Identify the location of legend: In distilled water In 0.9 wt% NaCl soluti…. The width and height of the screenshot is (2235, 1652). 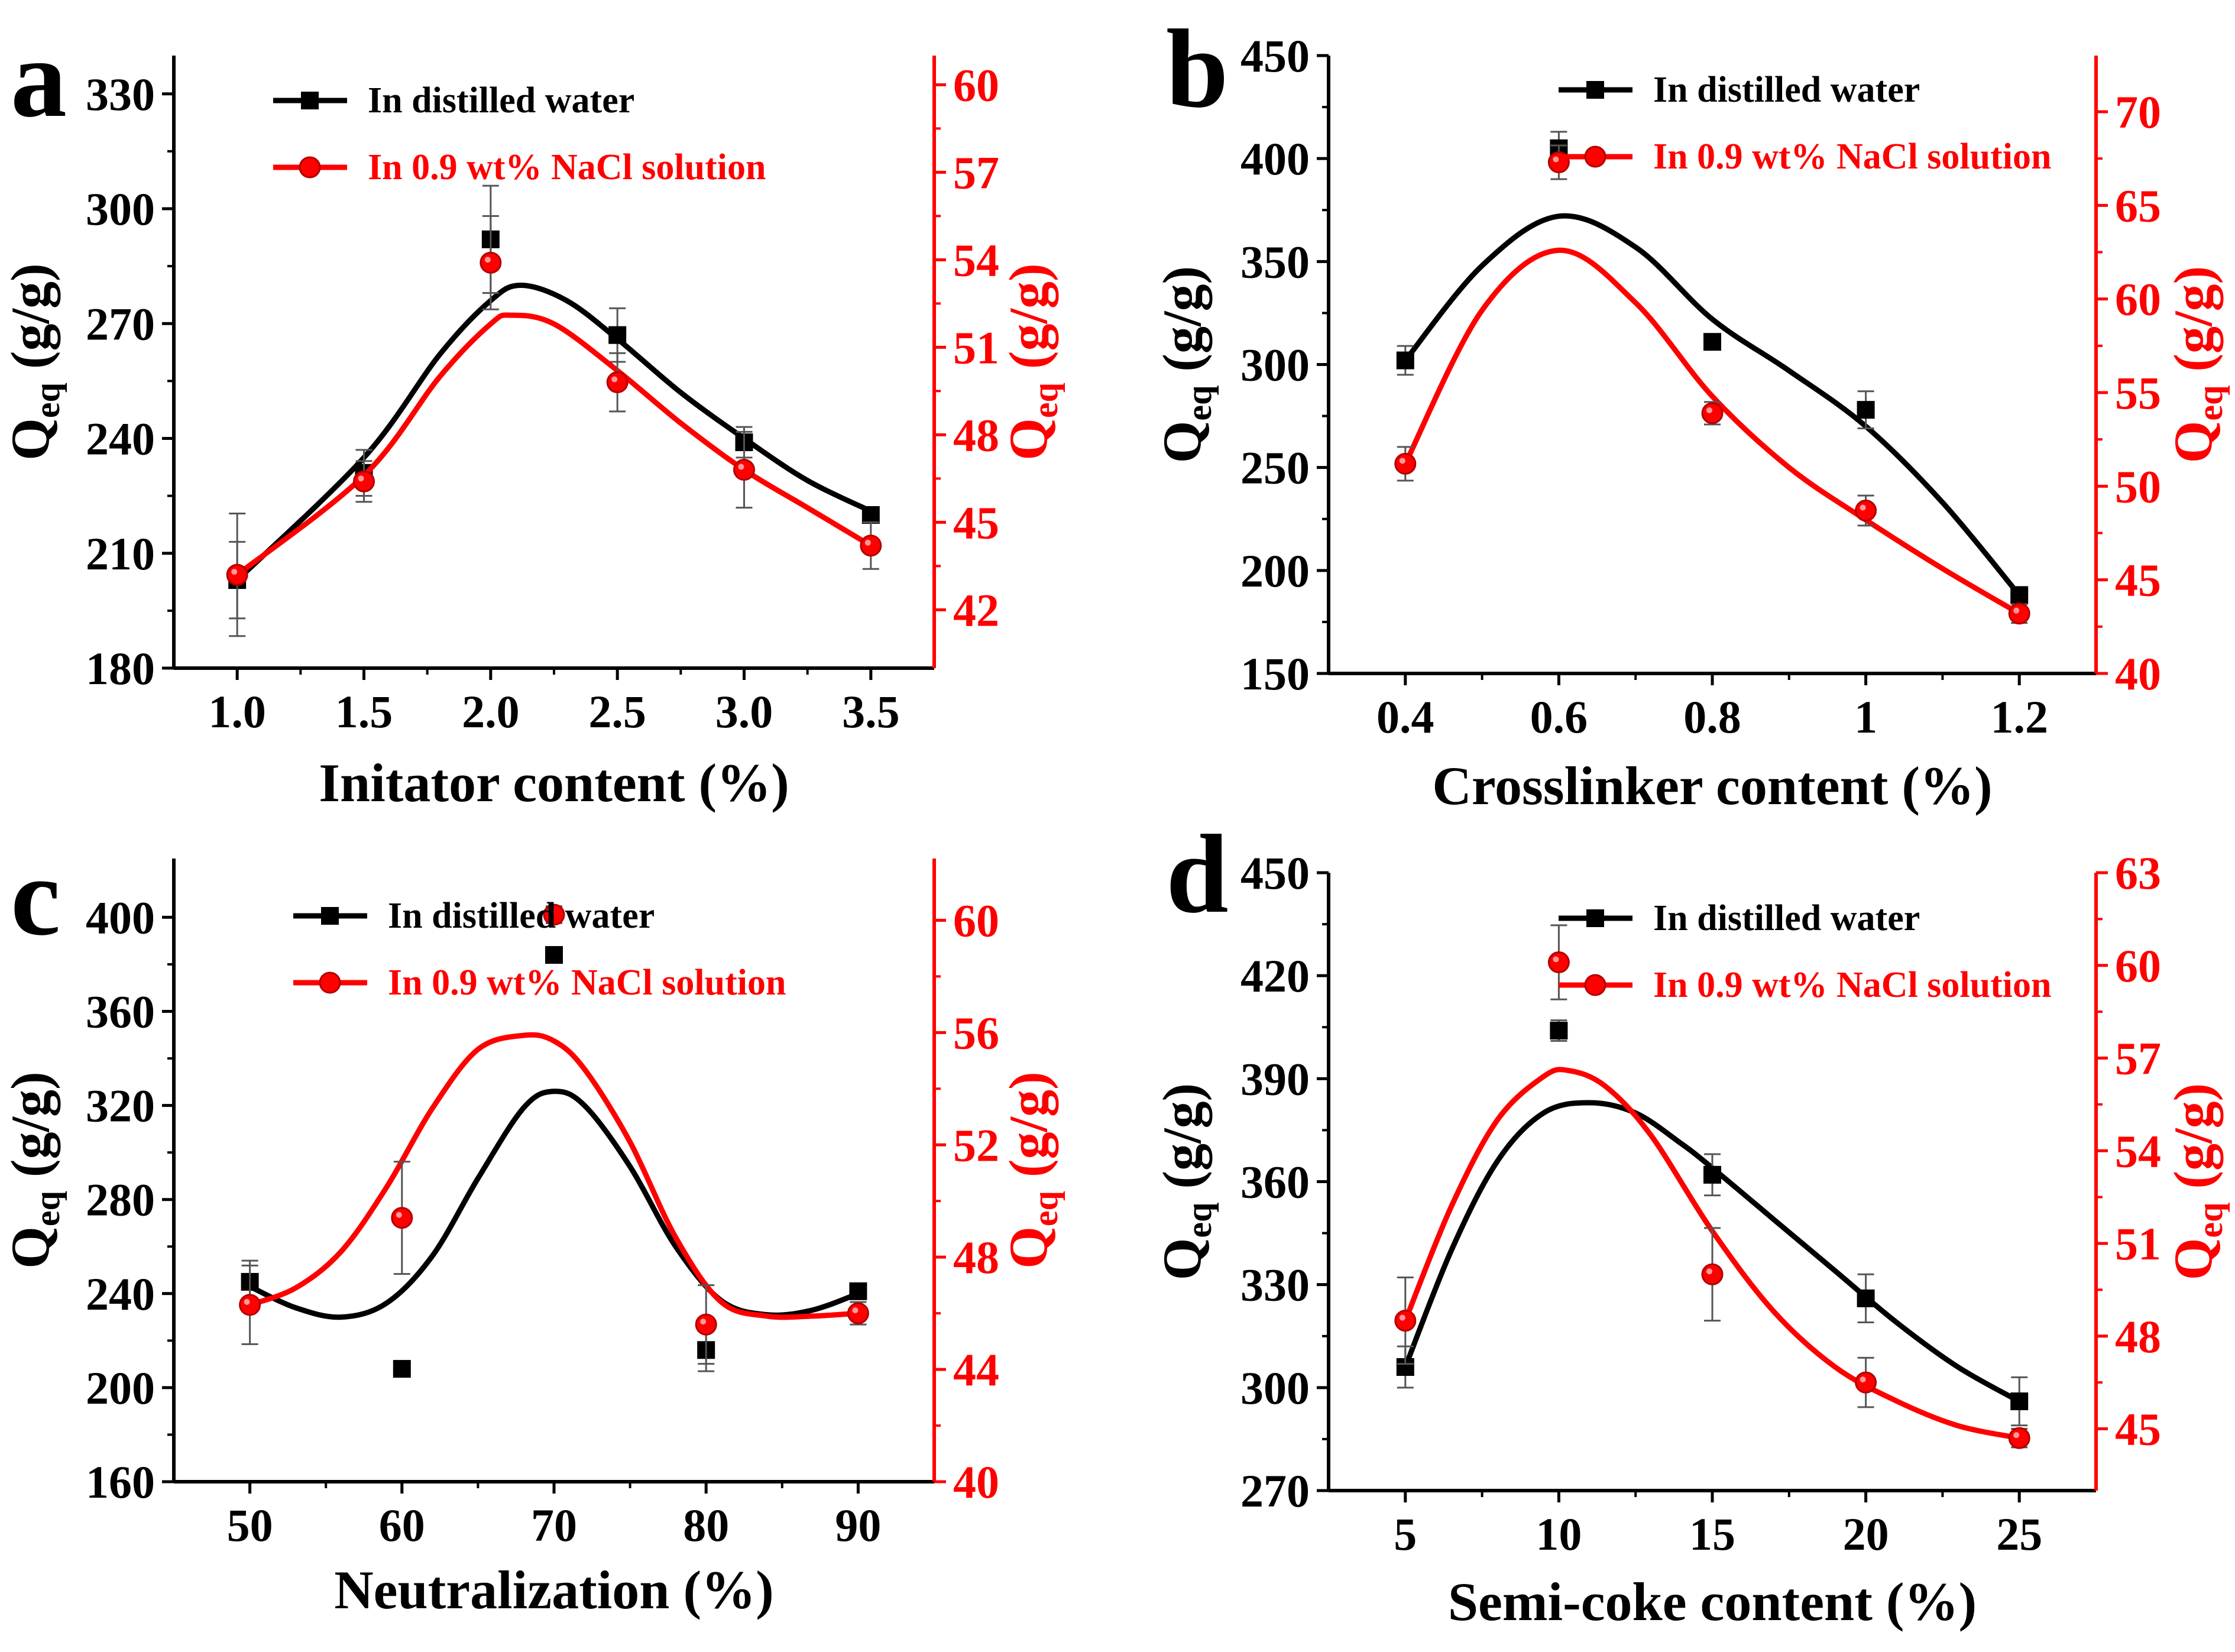
(519, 133).